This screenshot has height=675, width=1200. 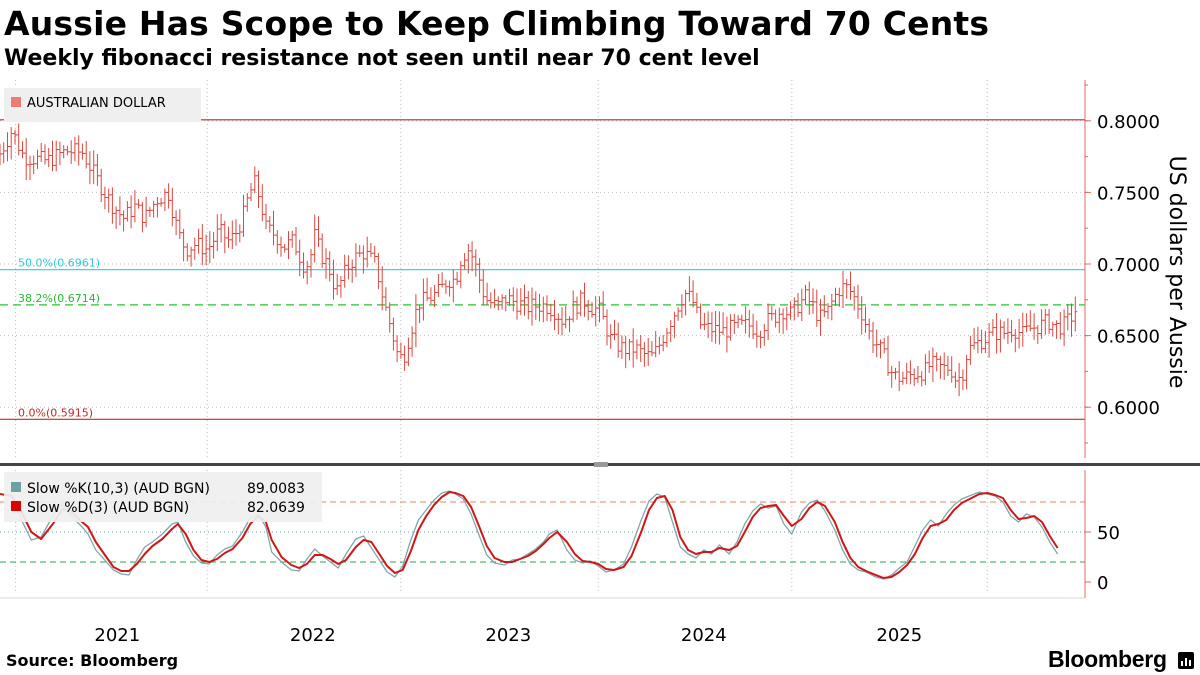 I want to click on stoch-y-tick-label: 50, so click(x=1108, y=533).